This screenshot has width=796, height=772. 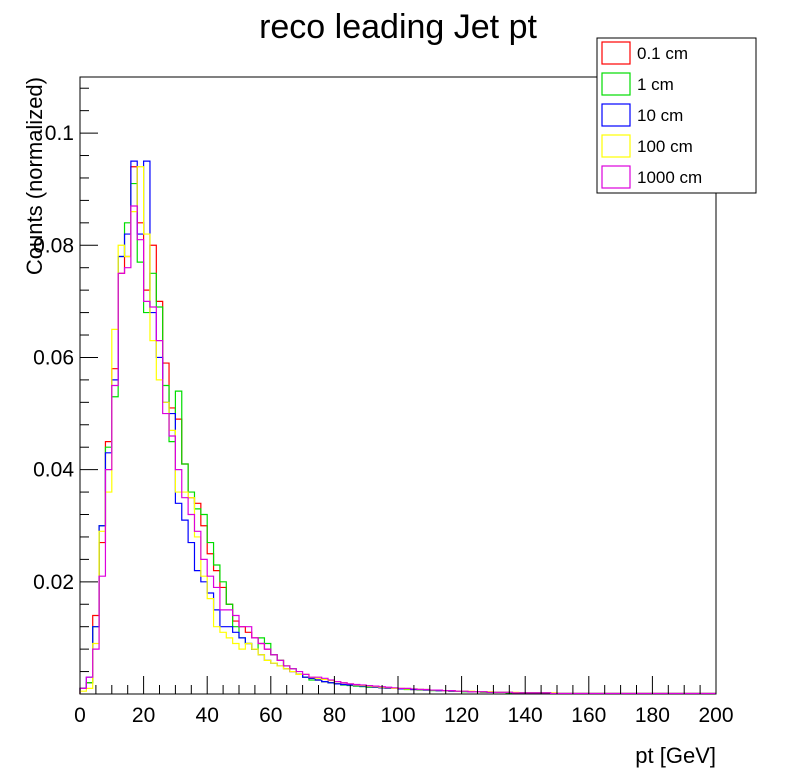 What do you see at coordinates (65, 380) in the screenshot?
I see `y-axis: 0.02 0.04 0.06 0.08 0.1` at bounding box center [65, 380].